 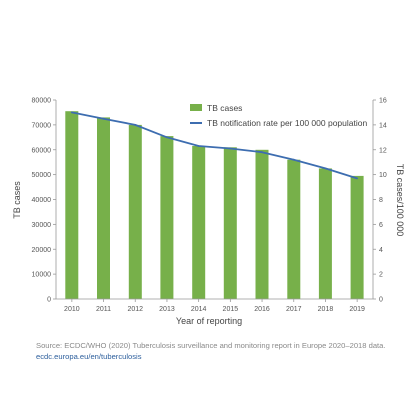 What do you see at coordinates (294, 309) in the screenshot?
I see `x-tick-label-2017: 2017` at bounding box center [294, 309].